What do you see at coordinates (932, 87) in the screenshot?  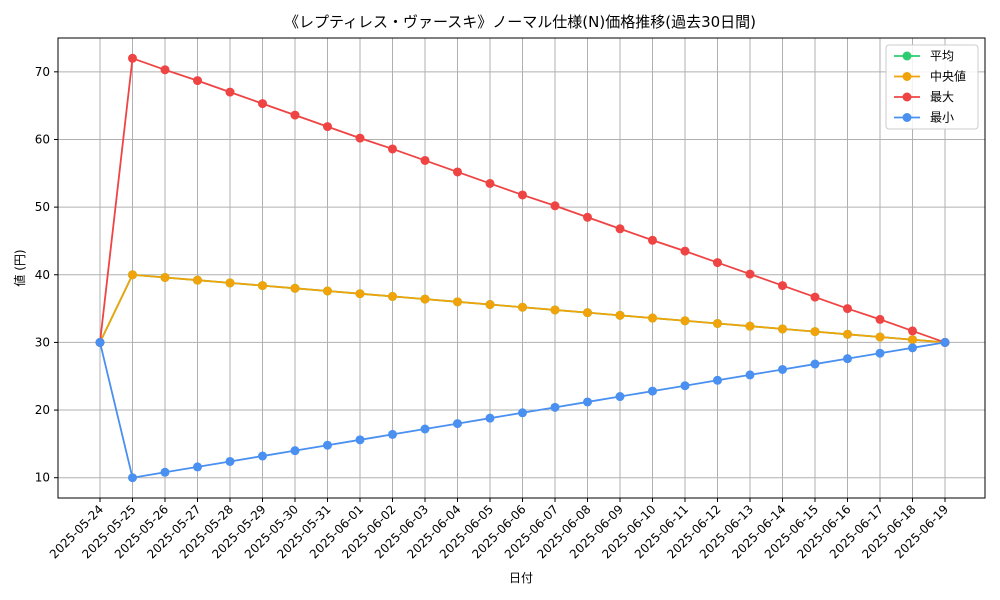 I see `legend-box` at bounding box center [932, 87].